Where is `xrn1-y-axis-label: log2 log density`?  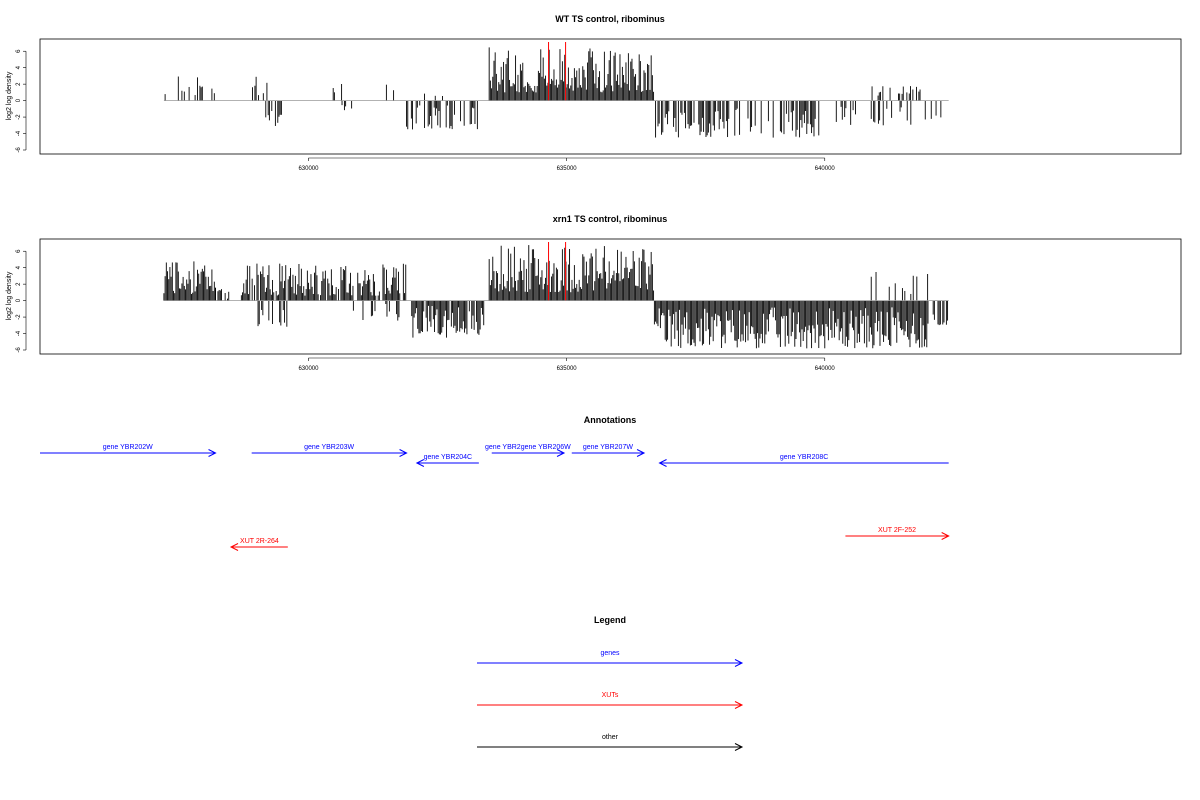
xrn1-y-axis-label: log2 log density is located at coordinates (9, 295).